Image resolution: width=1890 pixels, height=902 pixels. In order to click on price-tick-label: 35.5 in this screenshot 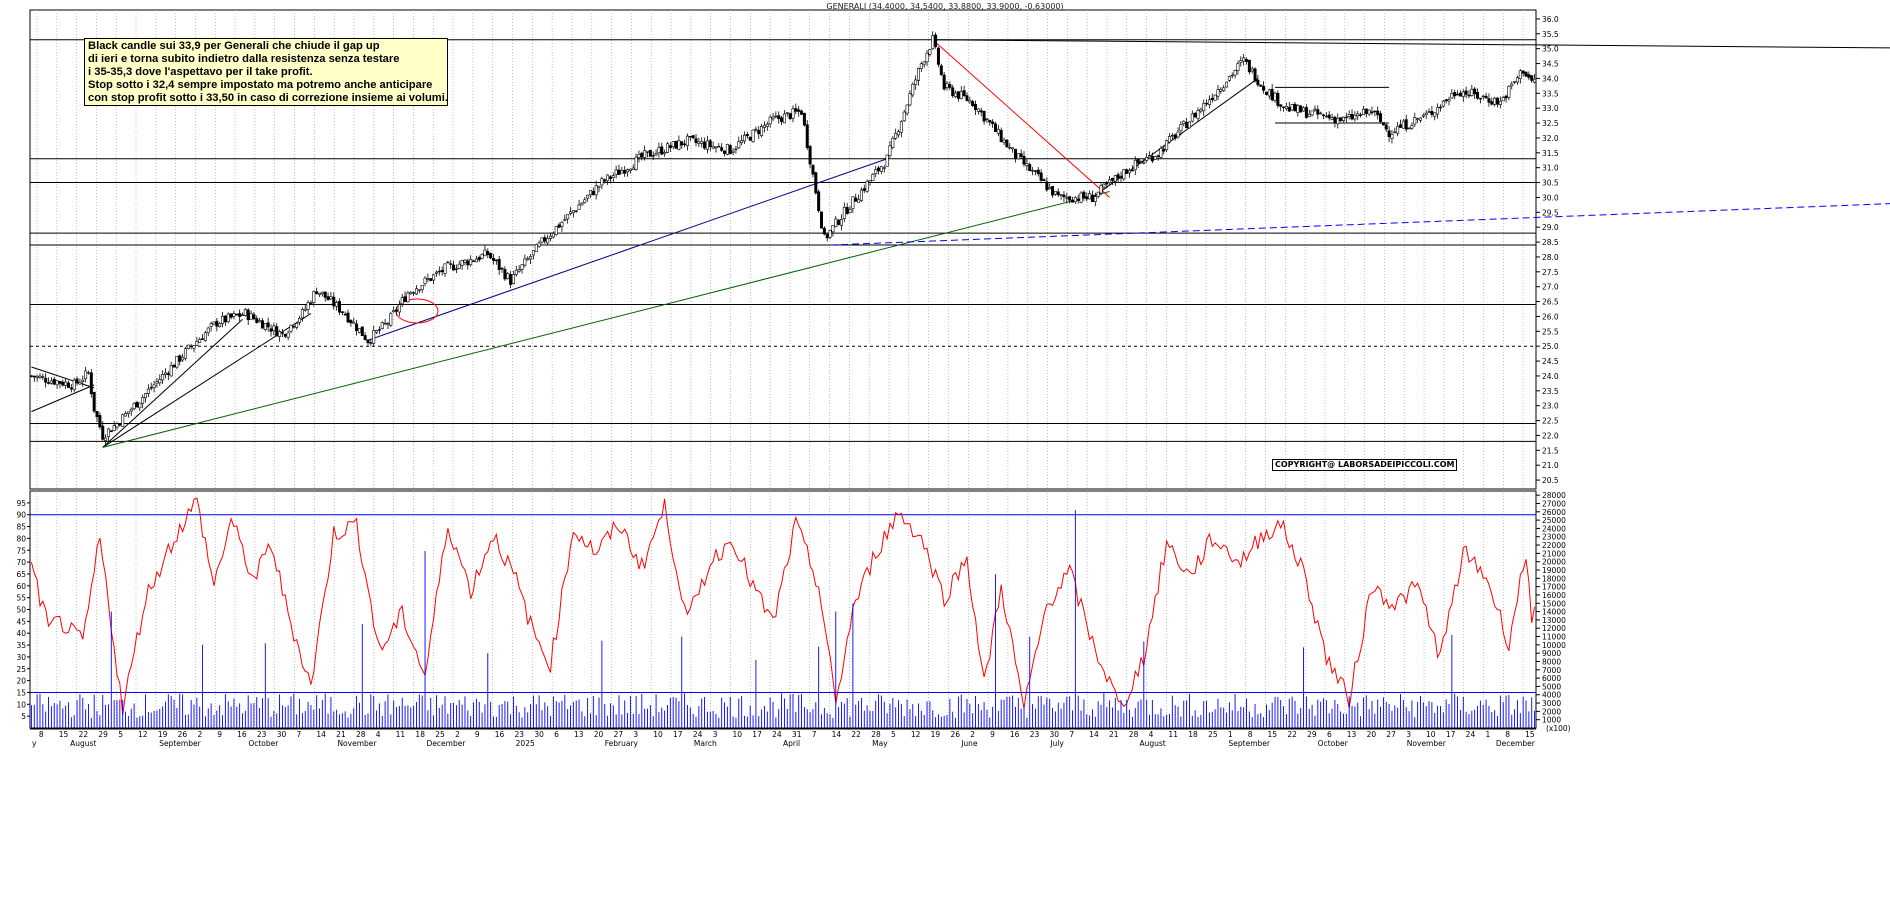, I will do `click(1550, 34)`.